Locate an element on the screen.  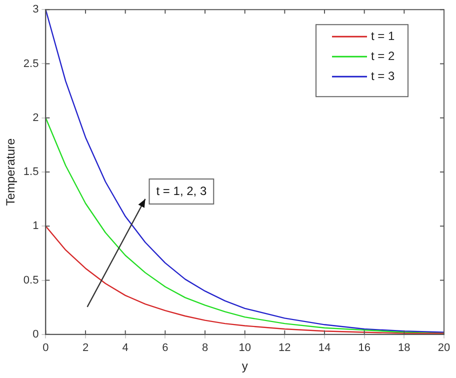
x-tick-label: 10 is located at coordinates (244, 348).